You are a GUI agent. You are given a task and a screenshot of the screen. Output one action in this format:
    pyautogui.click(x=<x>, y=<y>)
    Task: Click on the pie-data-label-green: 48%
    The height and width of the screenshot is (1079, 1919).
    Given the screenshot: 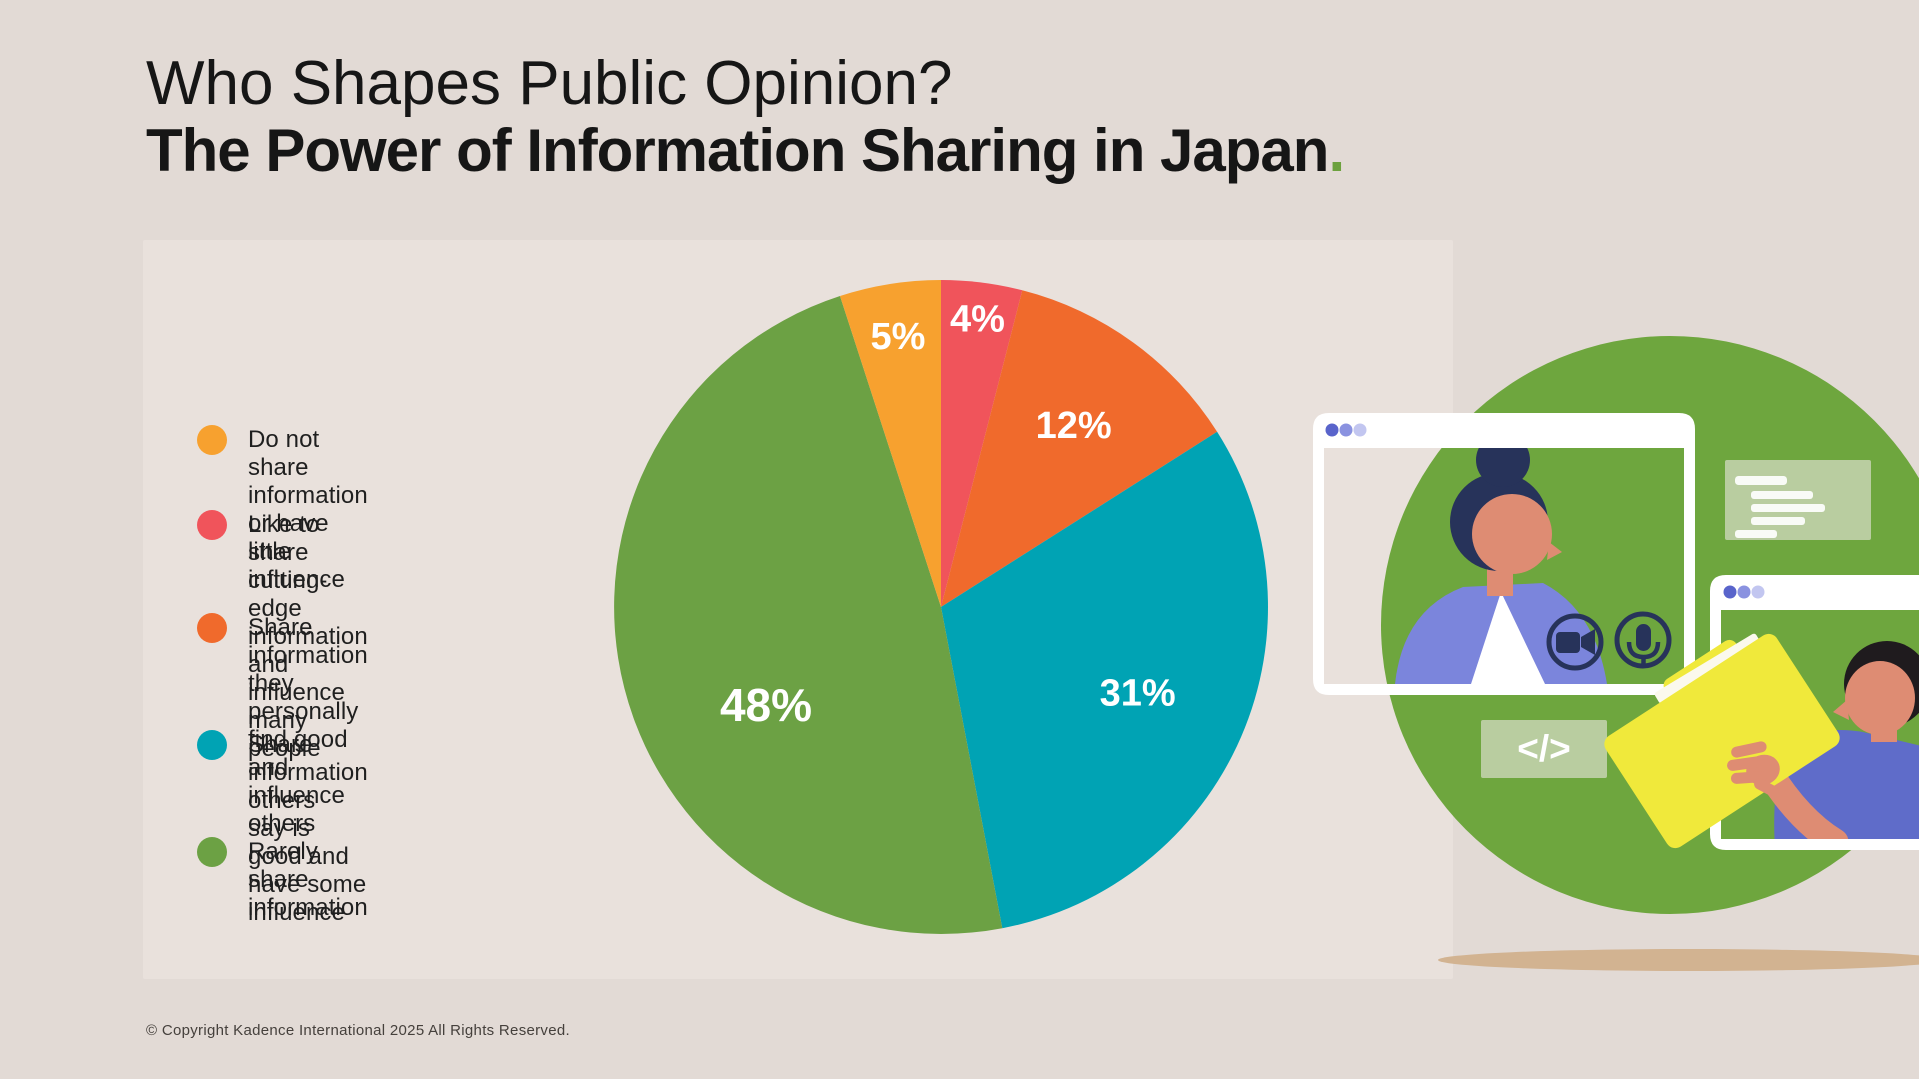 What is the action you would take?
    pyautogui.click(x=766, y=705)
    